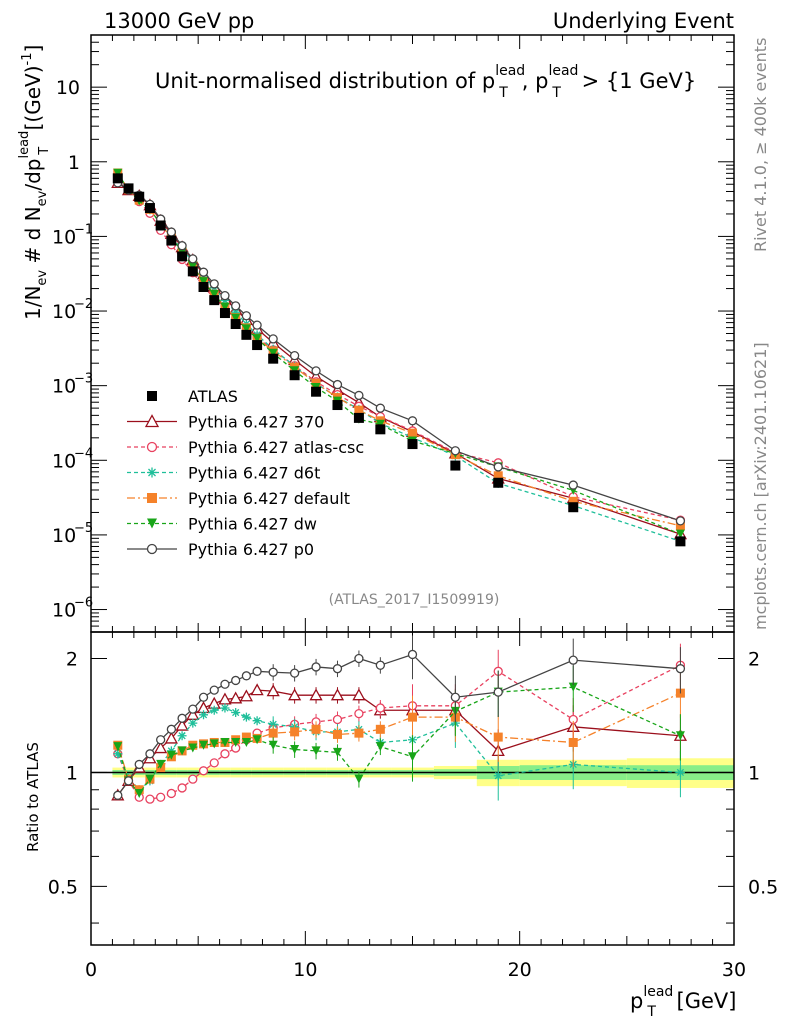 Image resolution: width=786 pixels, height=1024 pixels. I want to click on ratio-y-tick-label: 1, so click(72, 773).